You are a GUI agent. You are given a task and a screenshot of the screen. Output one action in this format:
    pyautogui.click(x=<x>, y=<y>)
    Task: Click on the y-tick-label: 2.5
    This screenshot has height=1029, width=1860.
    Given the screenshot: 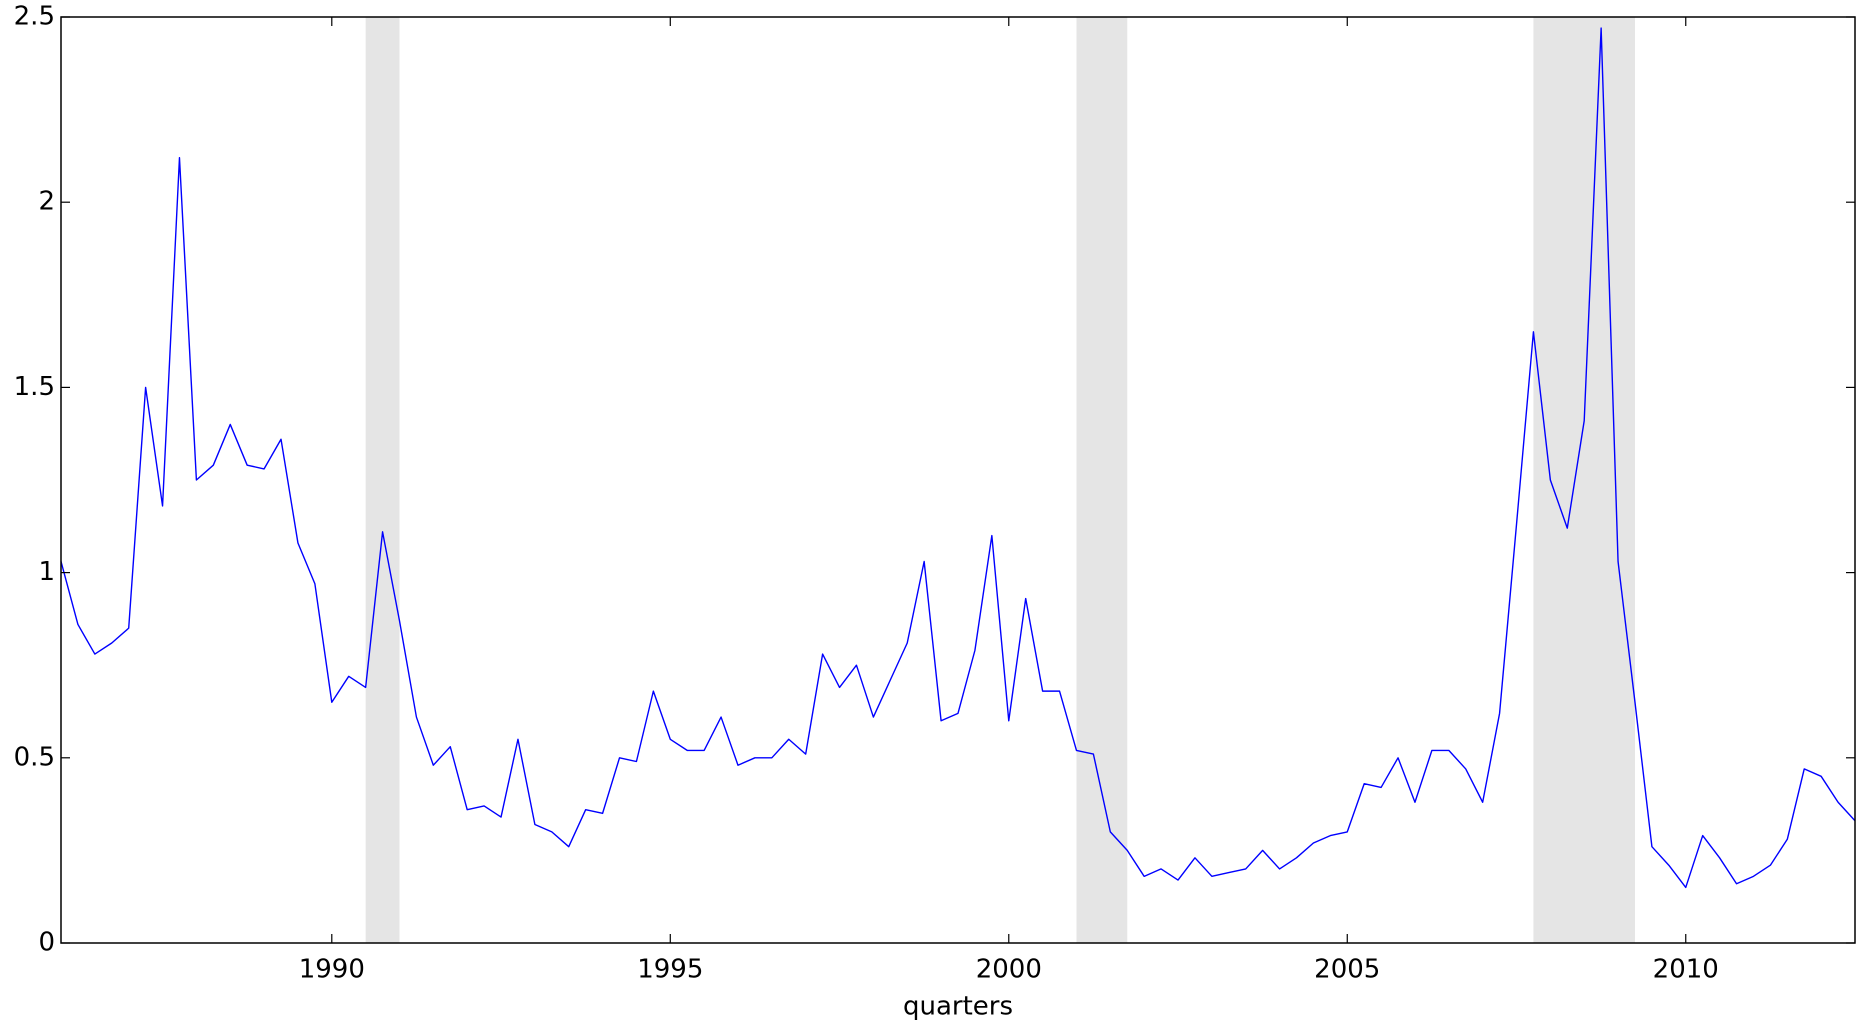 What is the action you would take?
    pyautogui.click(x=34, y=17)
    